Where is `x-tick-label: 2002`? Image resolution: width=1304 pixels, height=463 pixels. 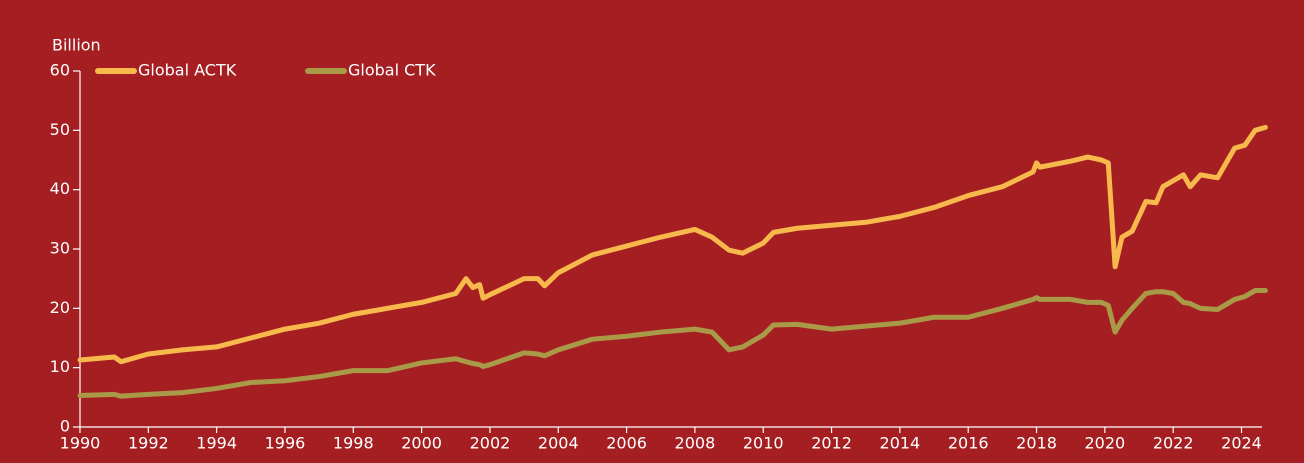 x-tick-label: 2002 is located at coordinates (490, 443).